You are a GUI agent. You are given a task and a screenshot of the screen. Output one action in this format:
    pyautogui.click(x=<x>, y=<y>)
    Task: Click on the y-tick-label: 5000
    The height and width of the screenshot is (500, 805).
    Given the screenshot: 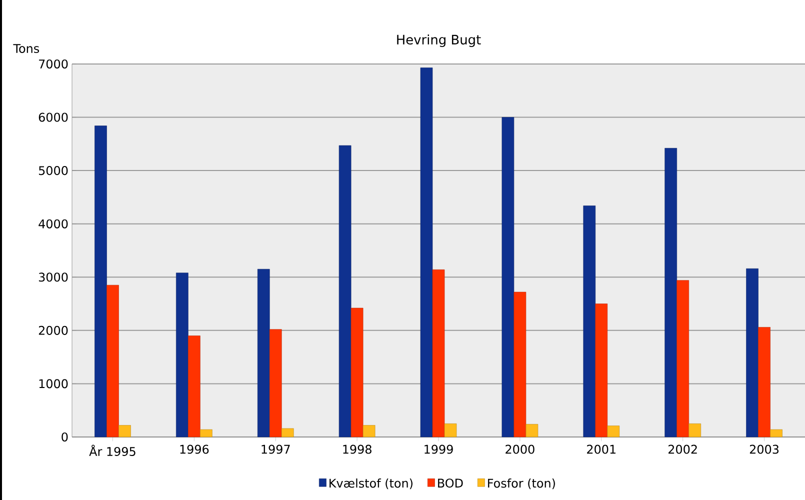 What is the action you would take?
    pyautogui.click(x=53, y=171)
    